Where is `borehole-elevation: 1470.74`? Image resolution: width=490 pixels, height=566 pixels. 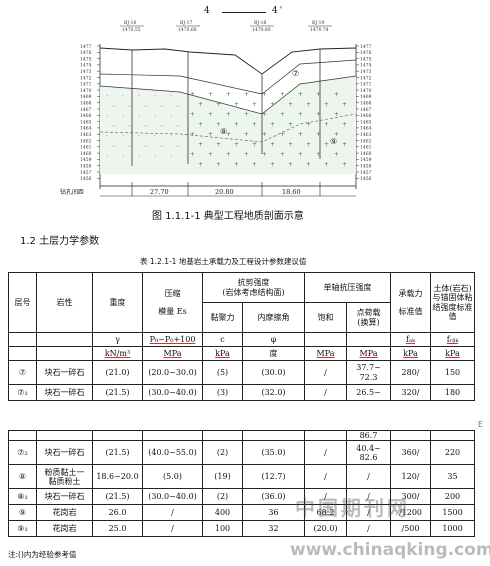
borehole-elevation: 1470.74 is located at coordinates (319, 30).